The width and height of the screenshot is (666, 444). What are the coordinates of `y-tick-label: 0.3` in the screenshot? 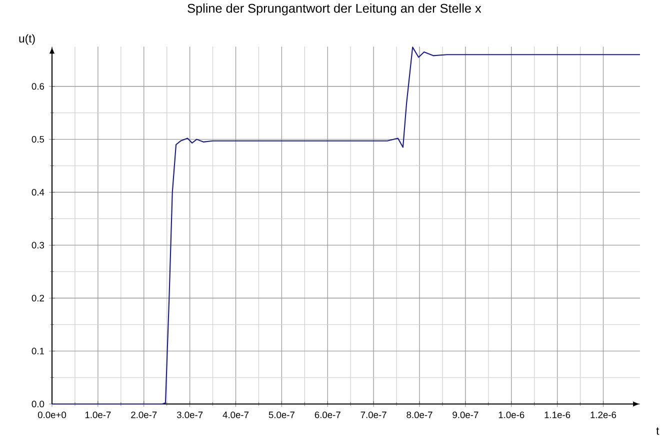 It's located at (38, 245).